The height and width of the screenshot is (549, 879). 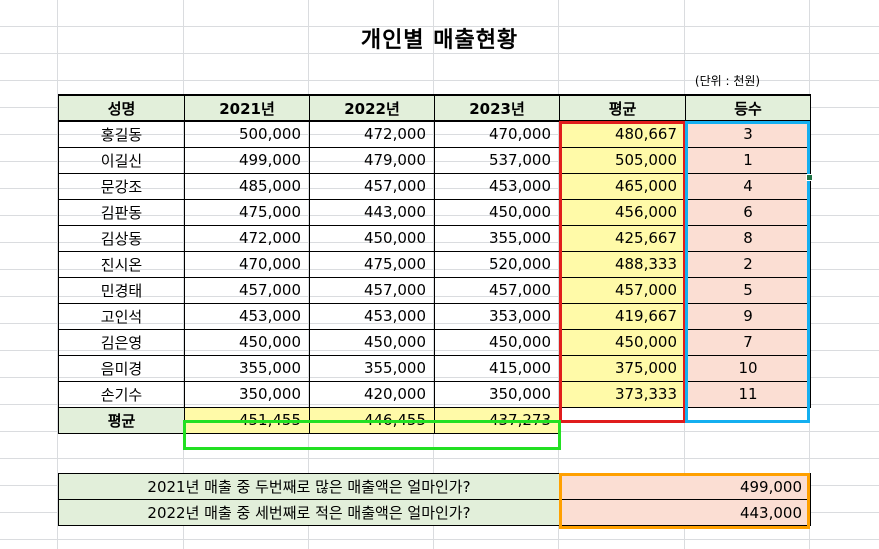 I want to click on table-row: 진시온 470,000 475,000 520,000 488,333 2, so click(x=434, y=264).